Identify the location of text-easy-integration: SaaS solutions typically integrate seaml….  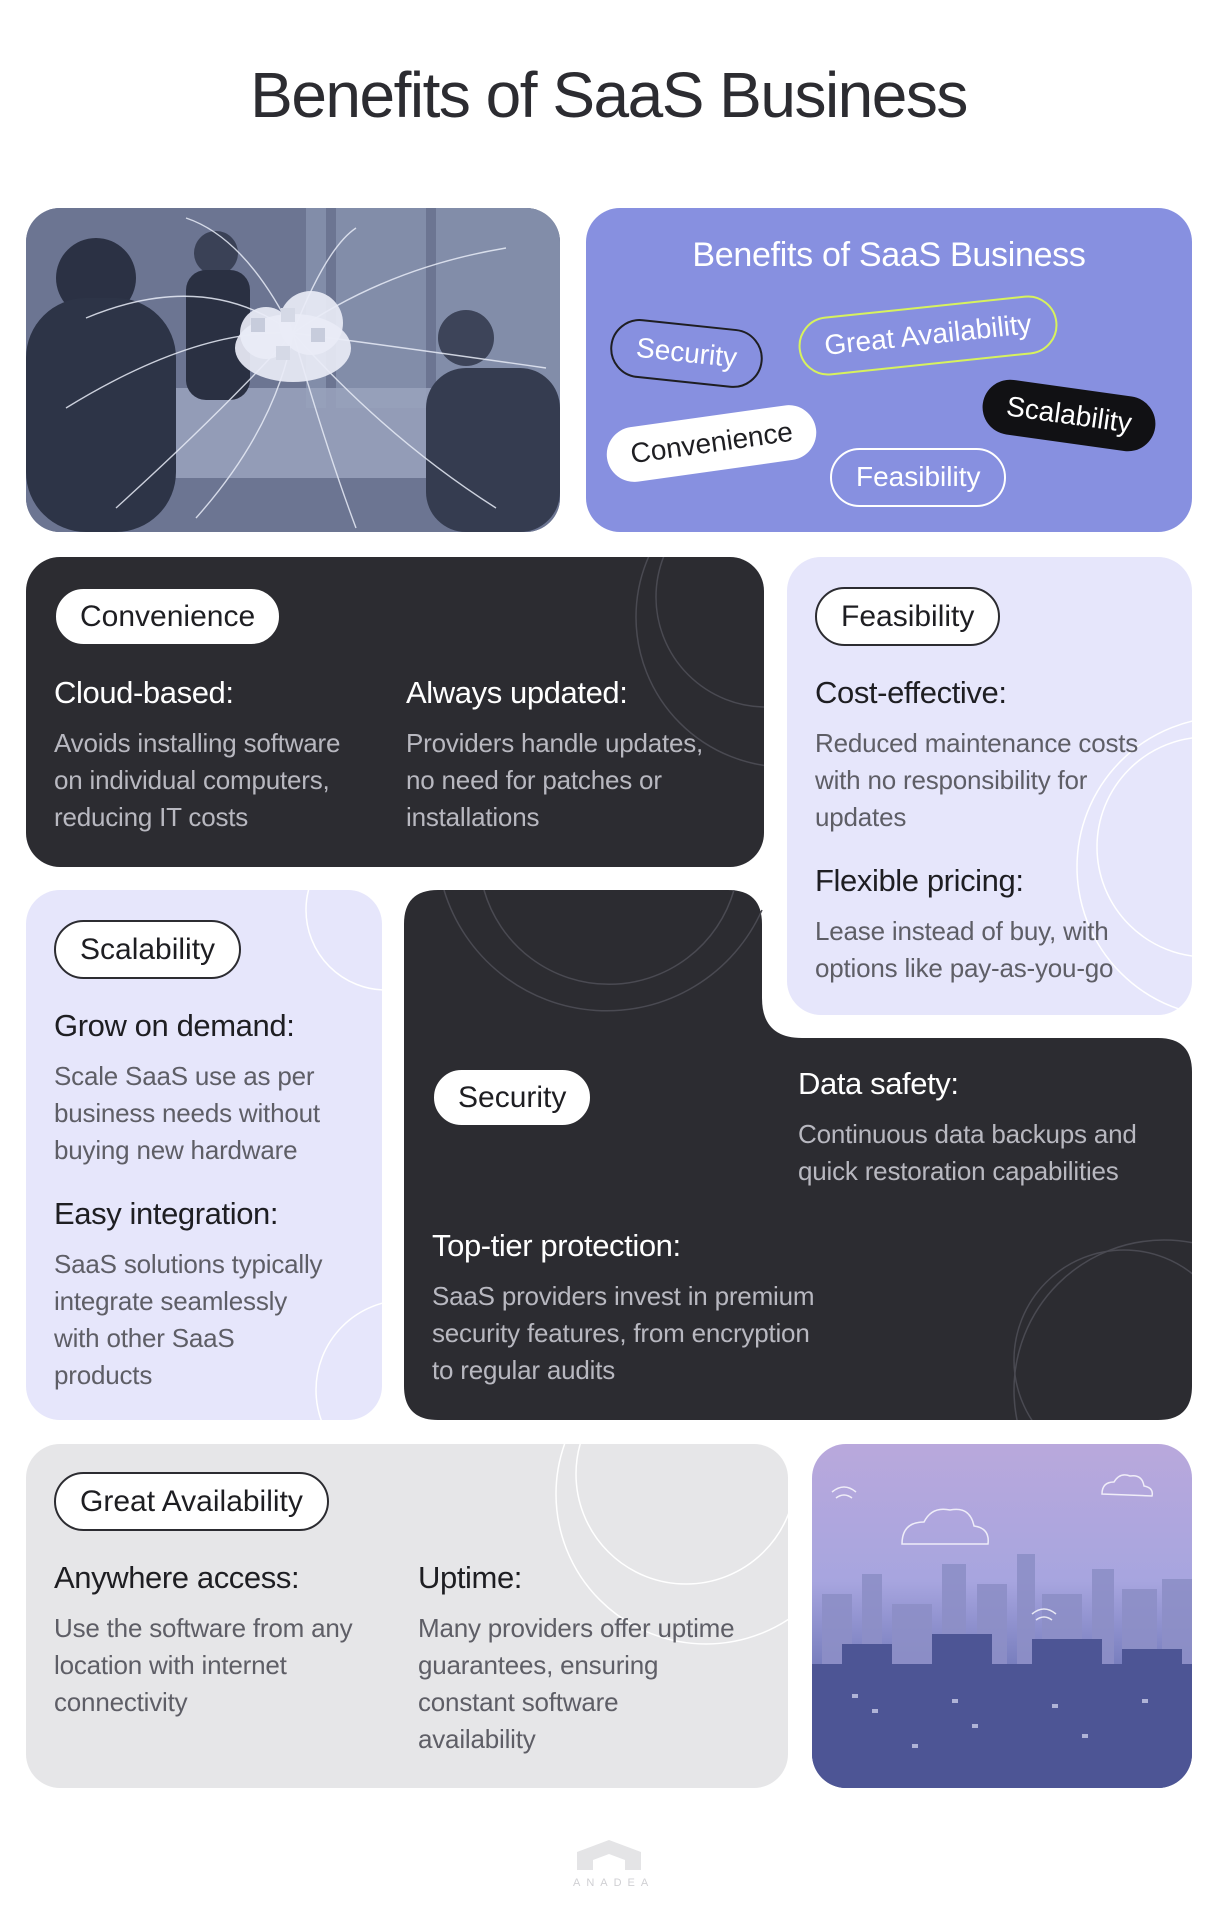
(188, 1319).